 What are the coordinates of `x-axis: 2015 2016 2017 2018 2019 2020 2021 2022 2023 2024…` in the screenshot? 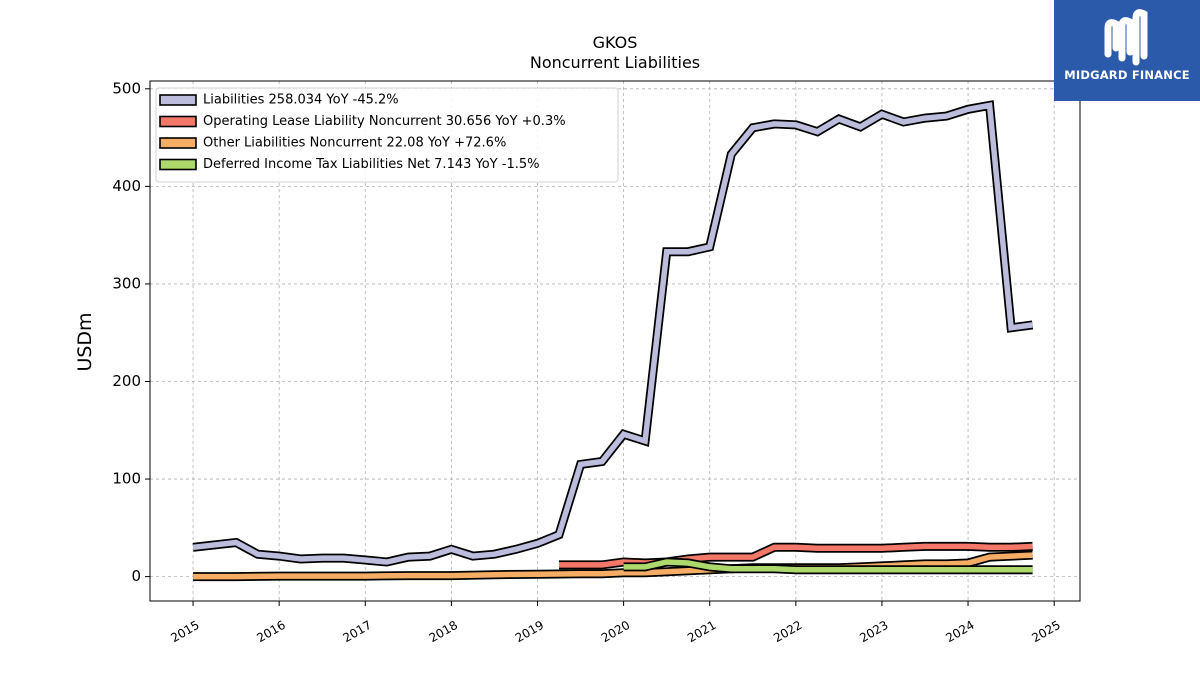 It's located at (615, 623).